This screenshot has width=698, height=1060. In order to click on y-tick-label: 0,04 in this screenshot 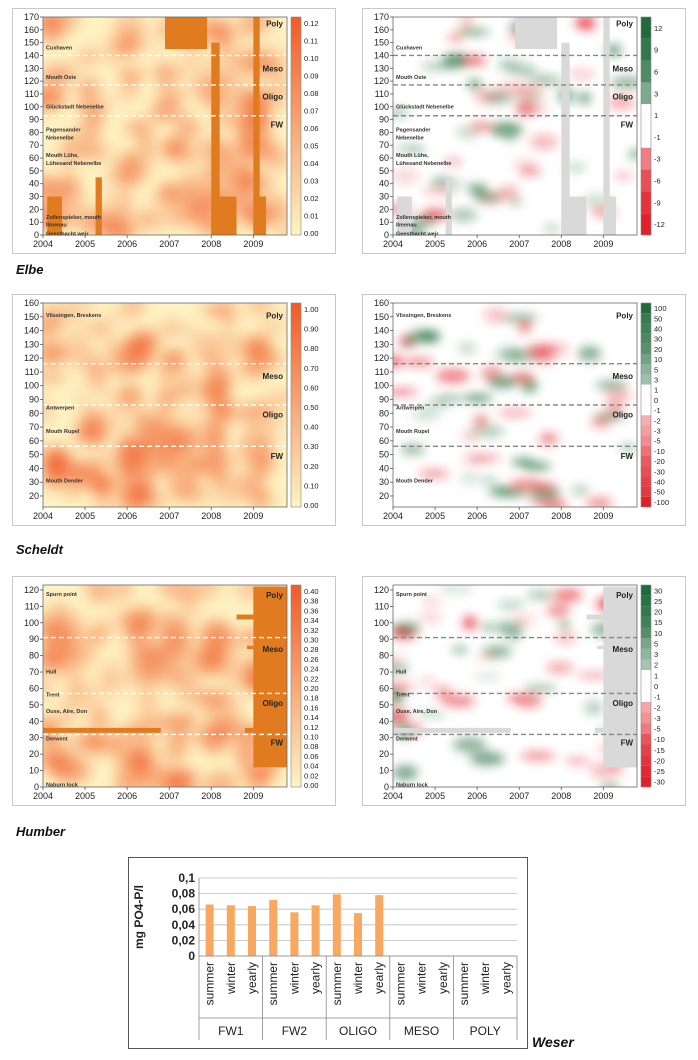, I will do `click(184, 925)`.